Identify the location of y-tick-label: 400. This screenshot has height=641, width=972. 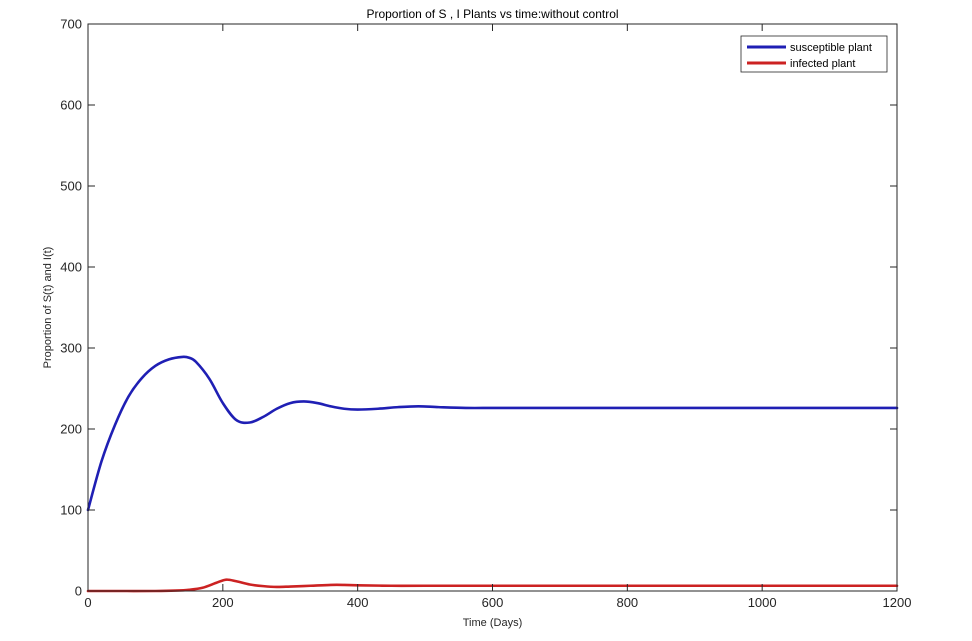
(71, 267).